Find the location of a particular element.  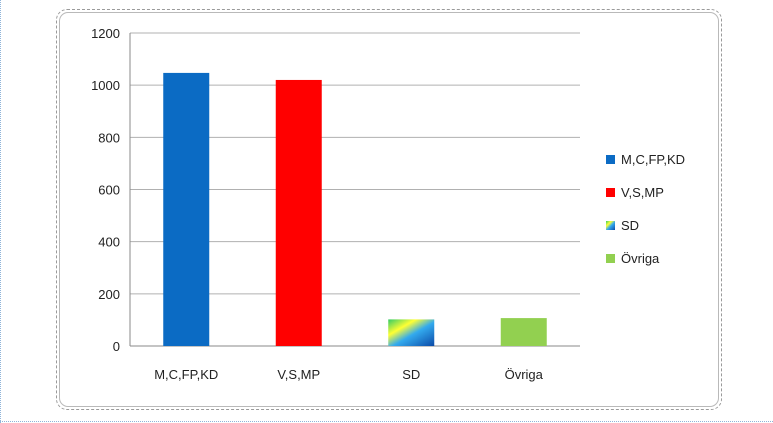

y-tick-label: 800 is located at coordinates (109, 137).